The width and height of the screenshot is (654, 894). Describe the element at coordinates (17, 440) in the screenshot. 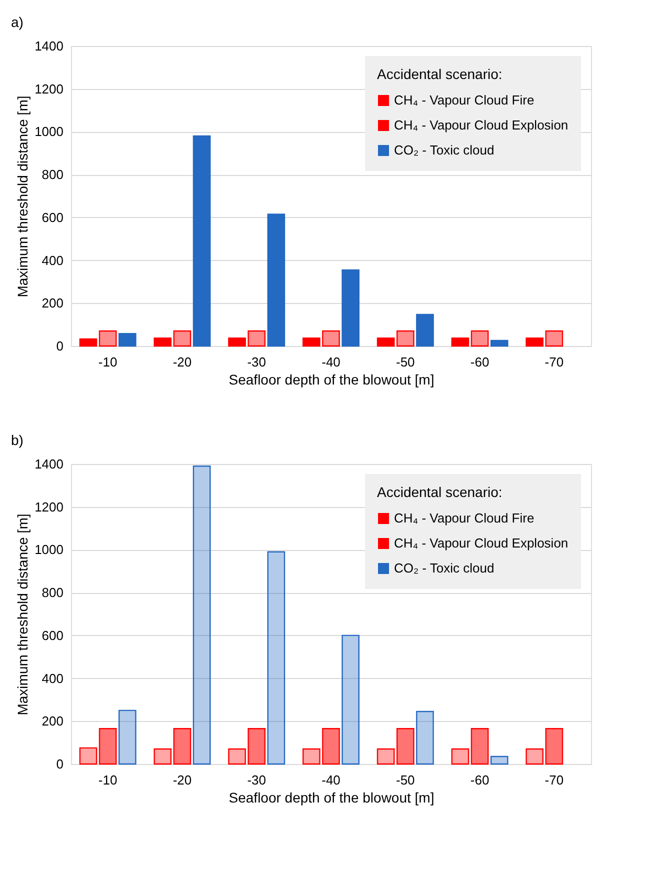

I see `chart-title: b)` at that location.